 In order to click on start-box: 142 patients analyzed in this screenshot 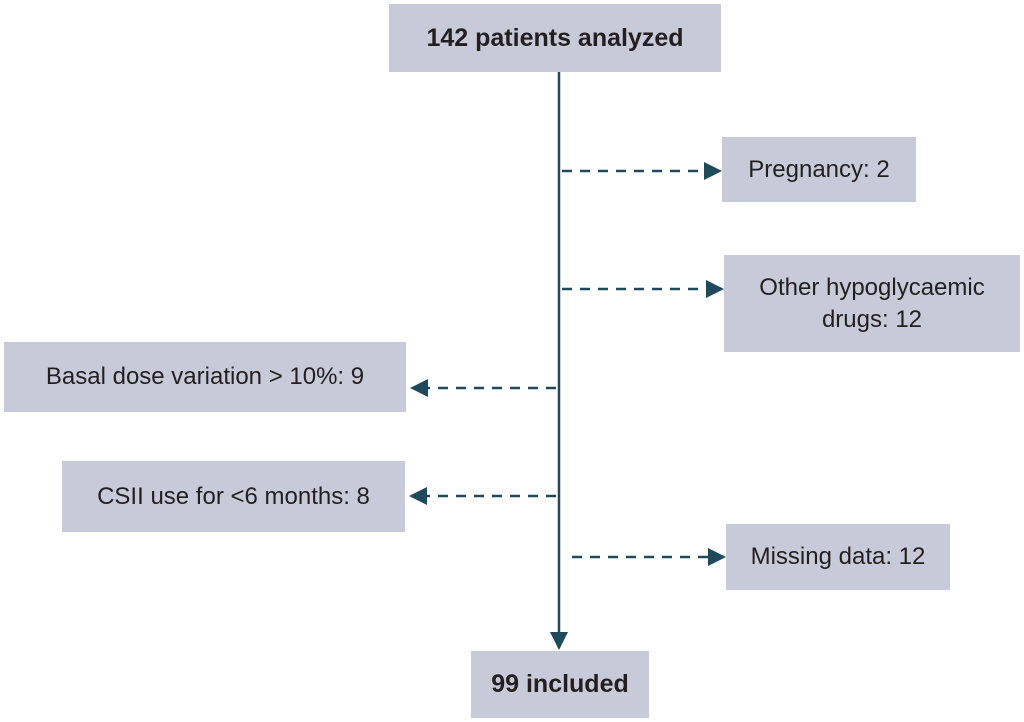, I will do `click(555, 38)`.